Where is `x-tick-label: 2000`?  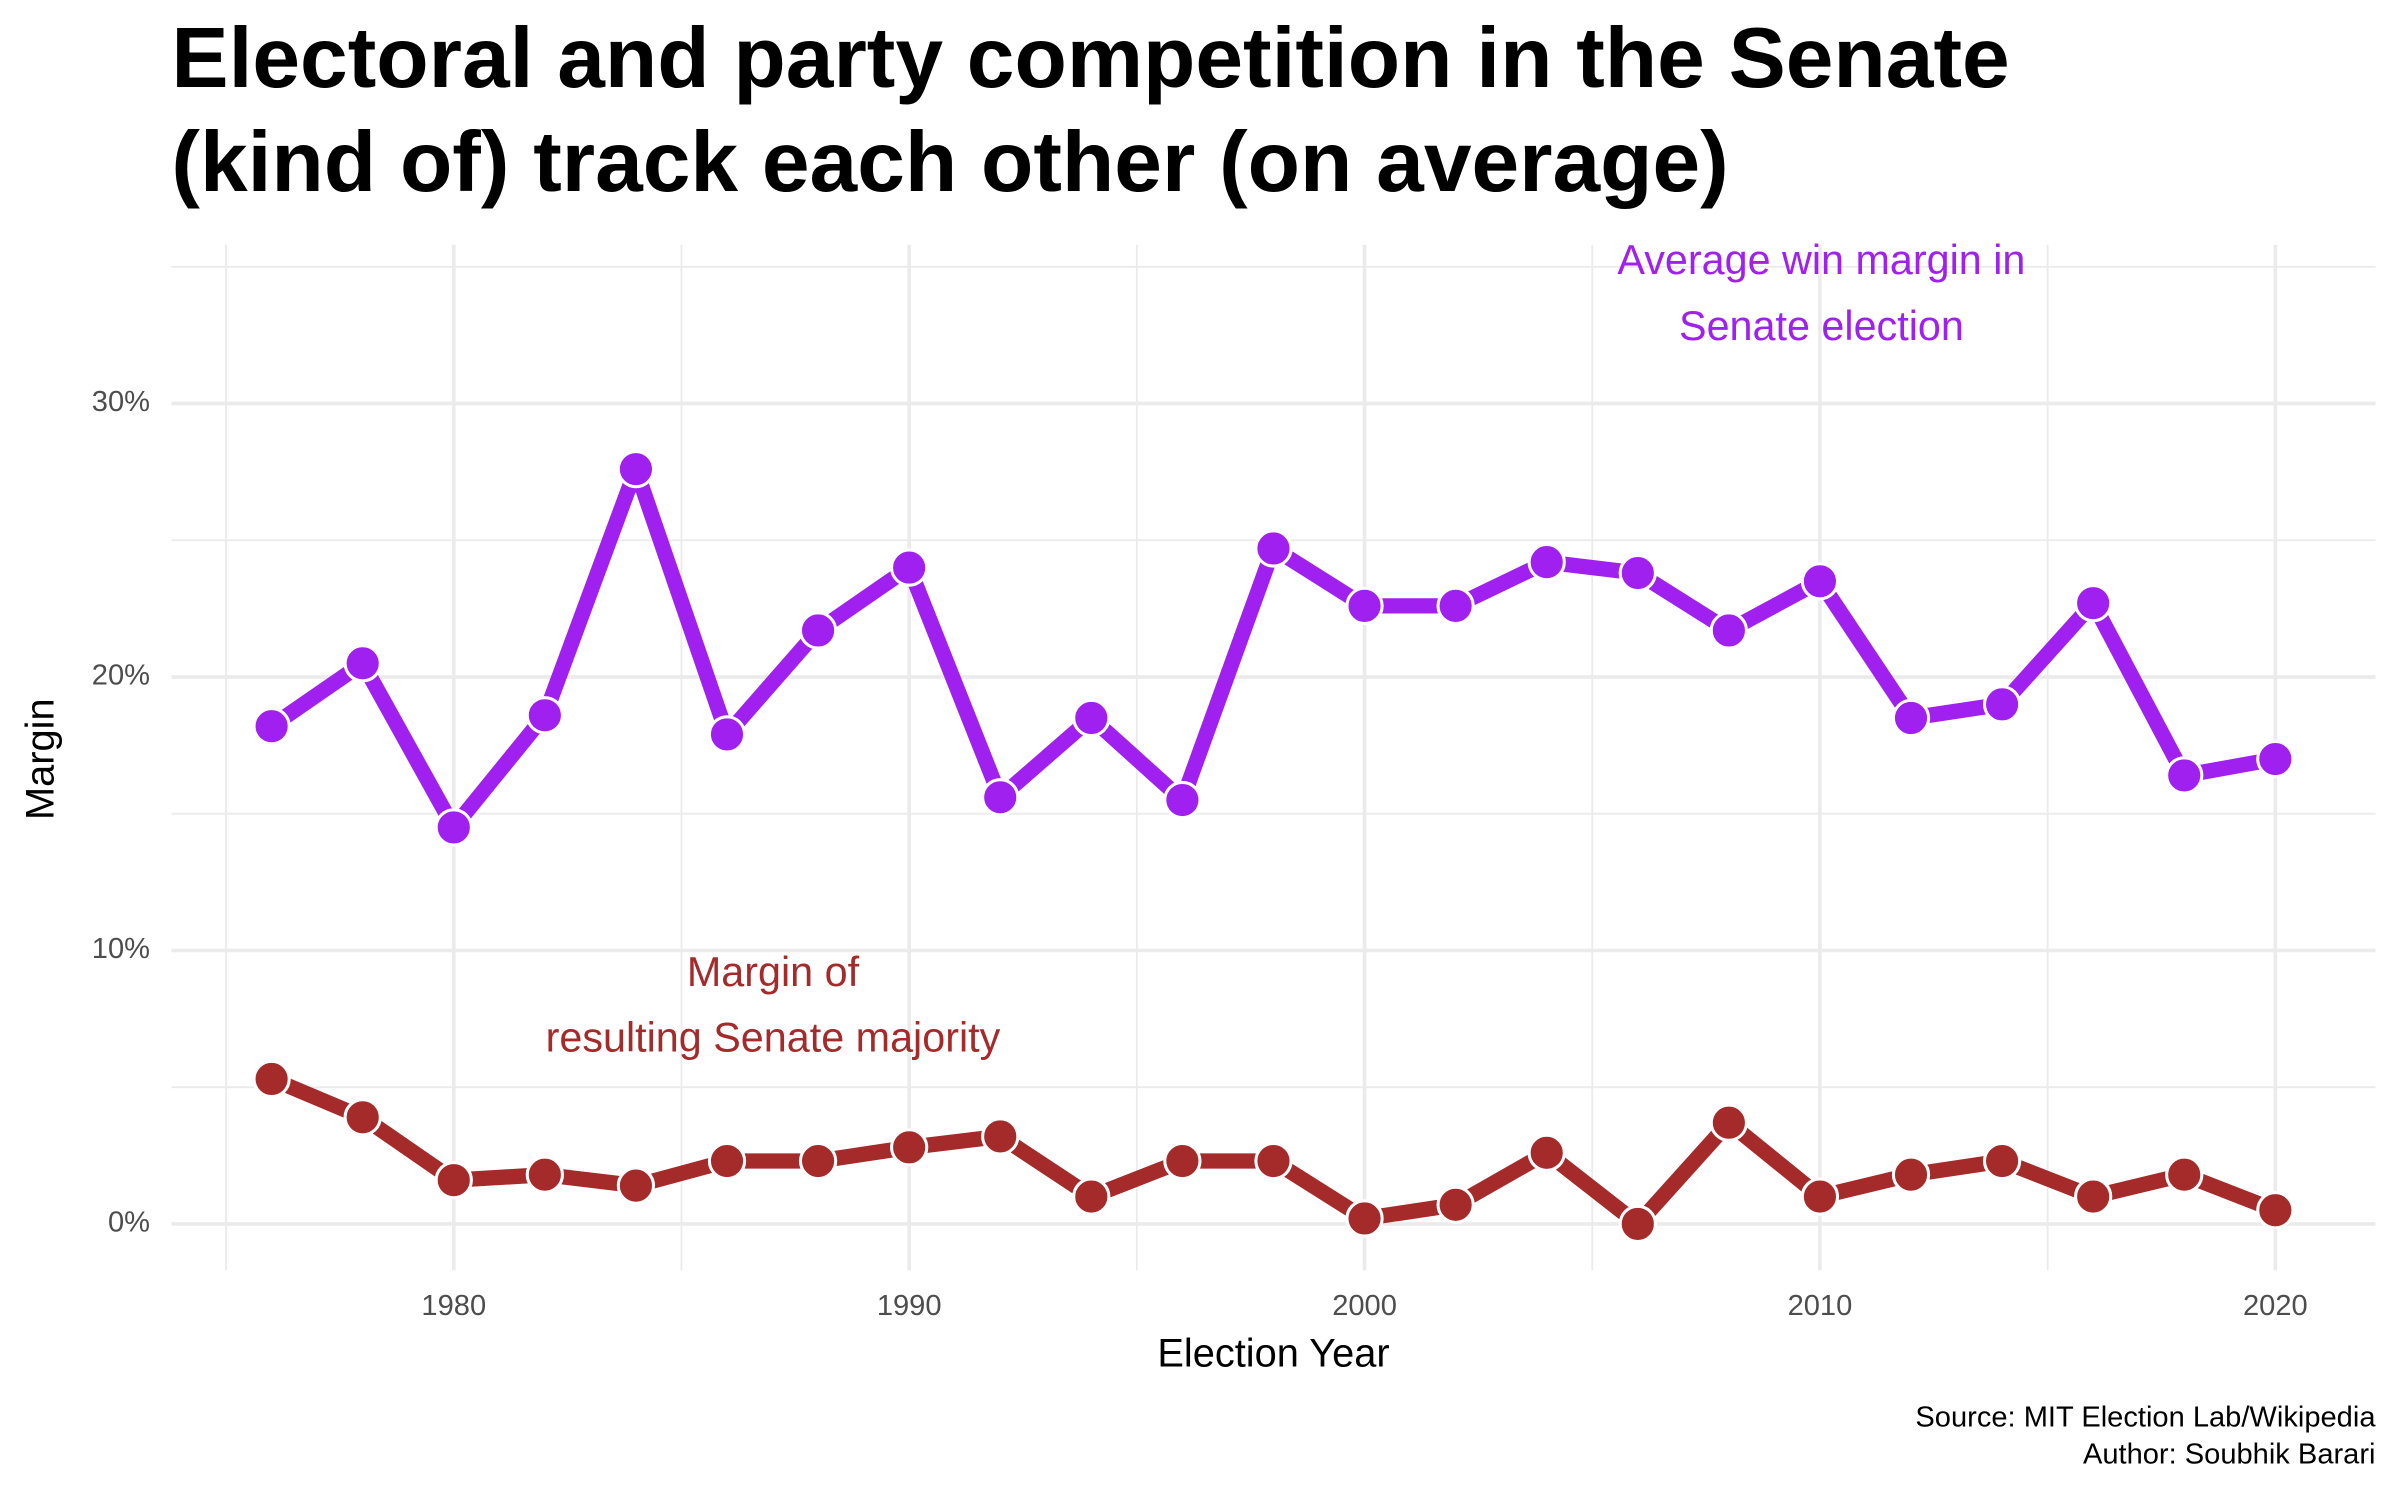
x-tick-label: 2000 is located at coordinates (1364, 1306).